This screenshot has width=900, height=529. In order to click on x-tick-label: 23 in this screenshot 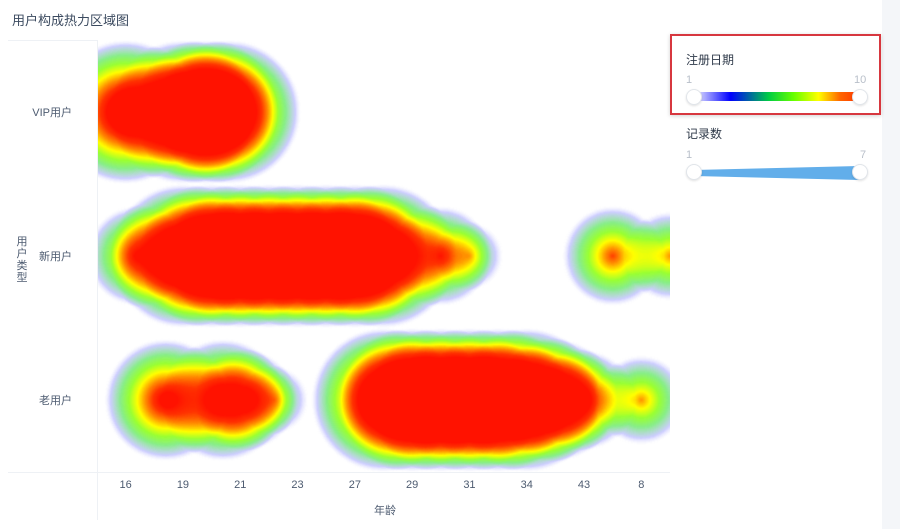, I will do `click(297, 485)`.